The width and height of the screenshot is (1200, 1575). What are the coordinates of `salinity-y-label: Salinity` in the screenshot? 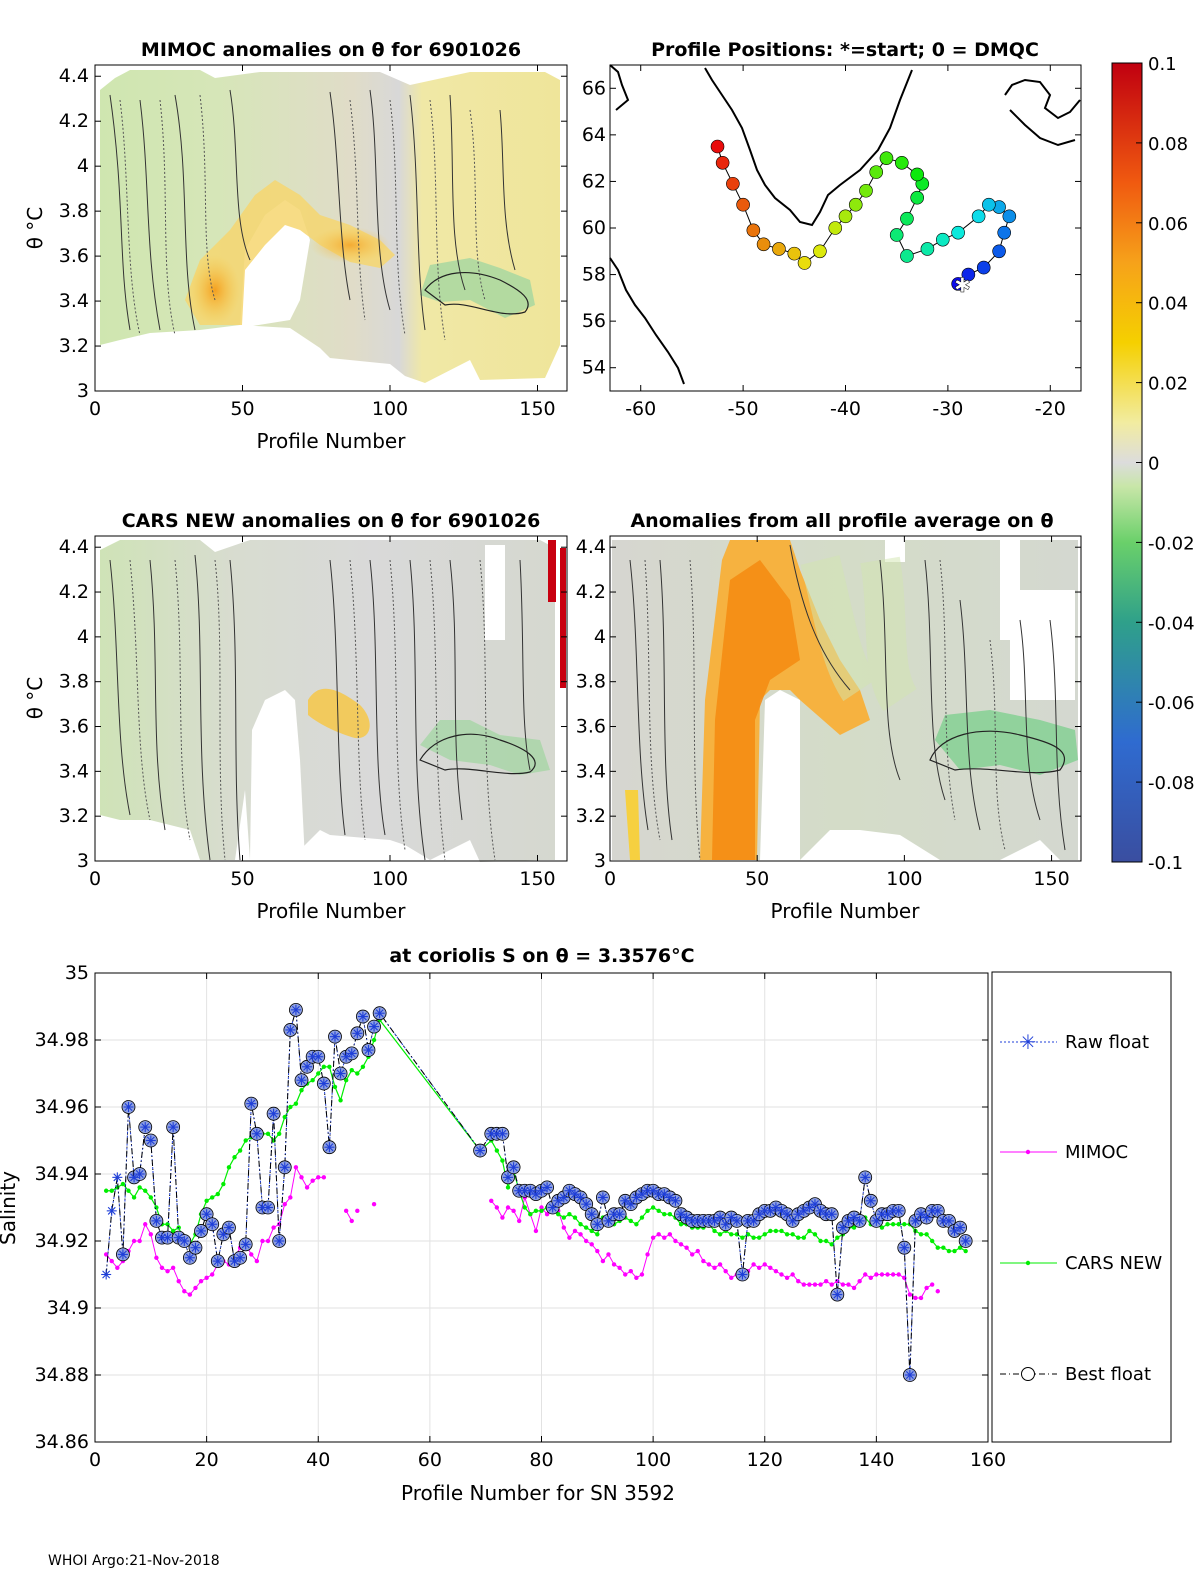 It's located at (10, 1208).